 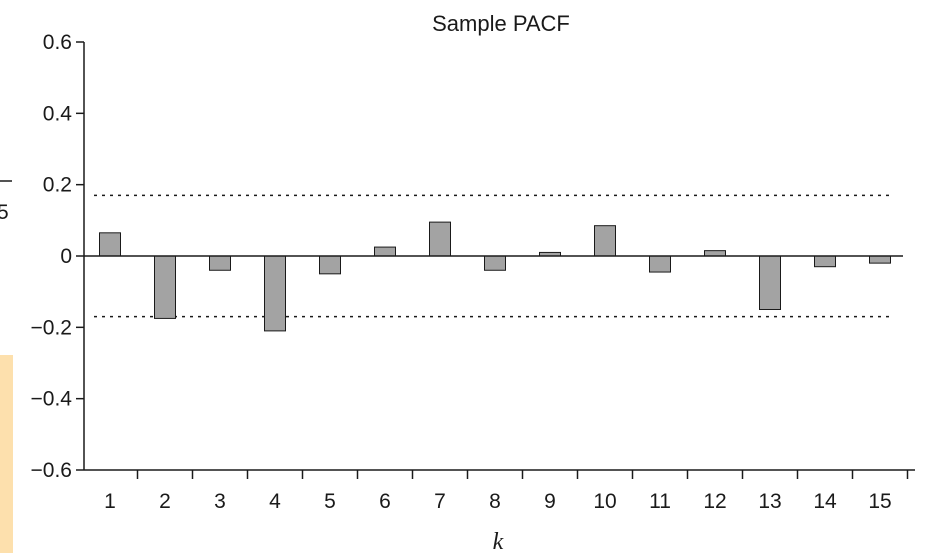 What do you see at coordinates (110, 501) in the screenshot?
I see `x-tick-label: 1` at bounding box center [110, 501].